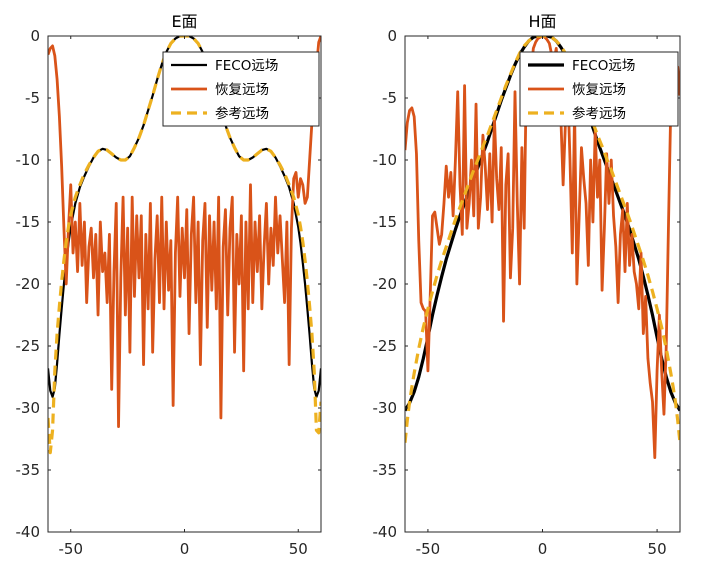 This screenshot has height=578, width=709. Describe the element at coordinates (28, 346) in the screenshot. I see `e-plane-y-tick-label: -25` at that location.